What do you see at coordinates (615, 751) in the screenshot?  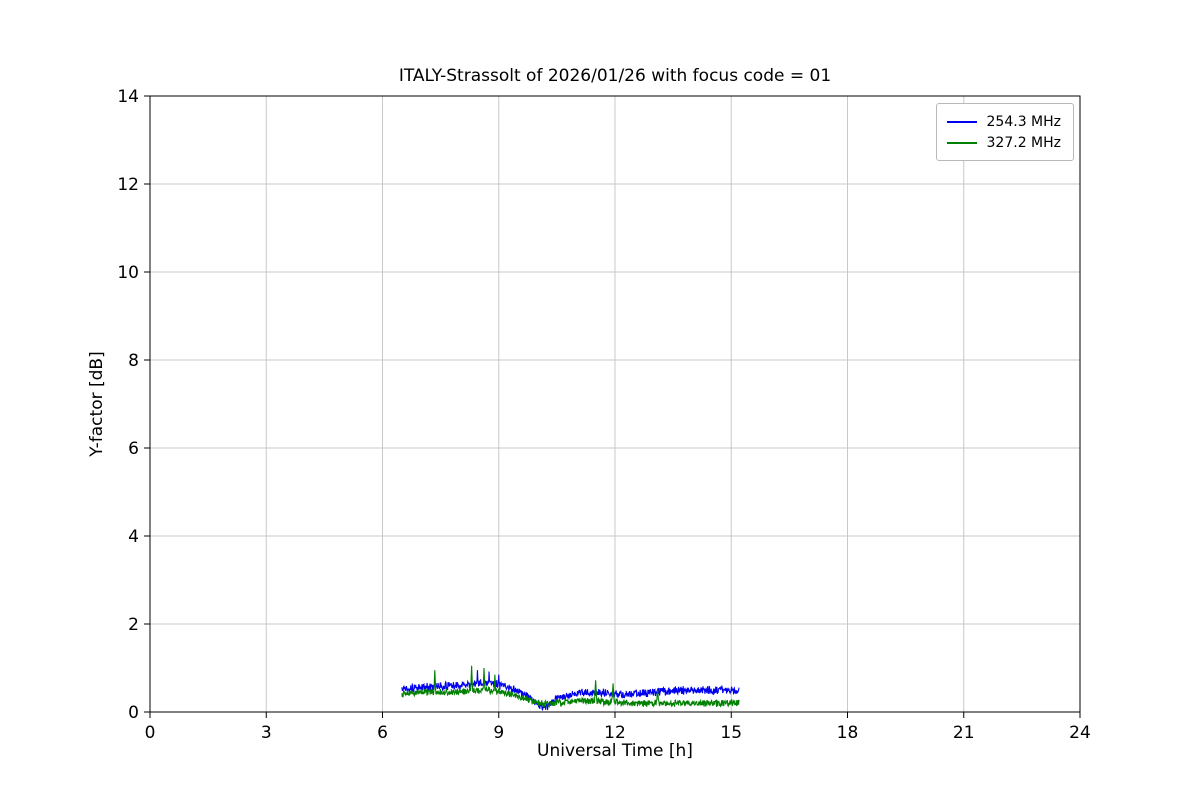 I see `x-axis-label: Universal Time [h]` at bounding box center [615, 751].